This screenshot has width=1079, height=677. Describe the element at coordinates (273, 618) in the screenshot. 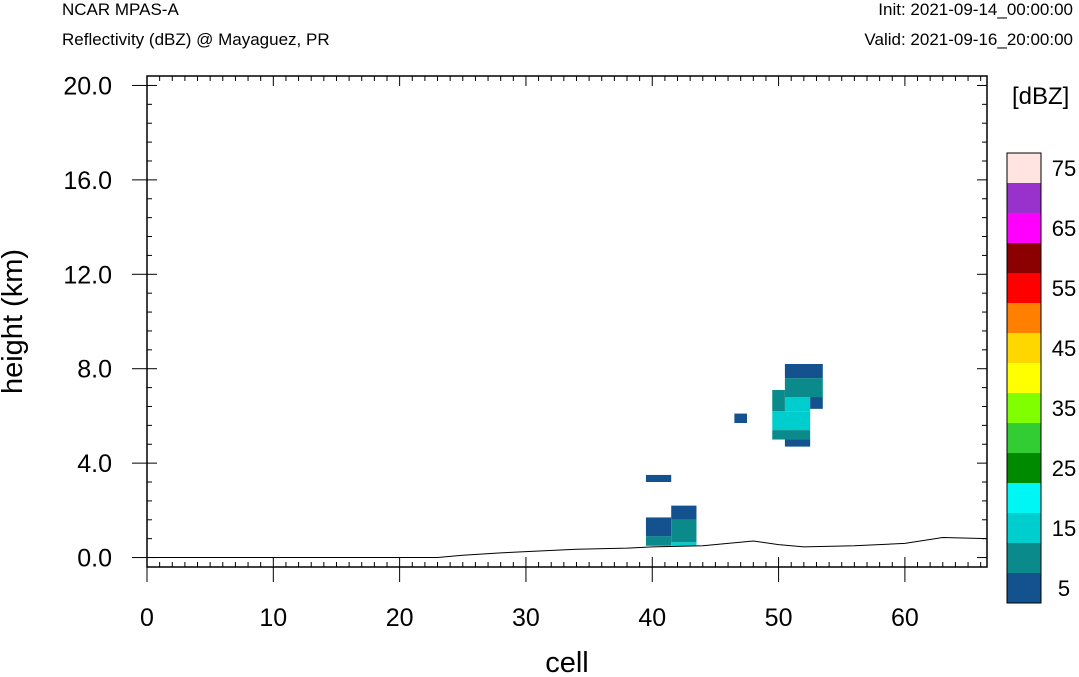

I see `x-tick-label: 10` at that location.